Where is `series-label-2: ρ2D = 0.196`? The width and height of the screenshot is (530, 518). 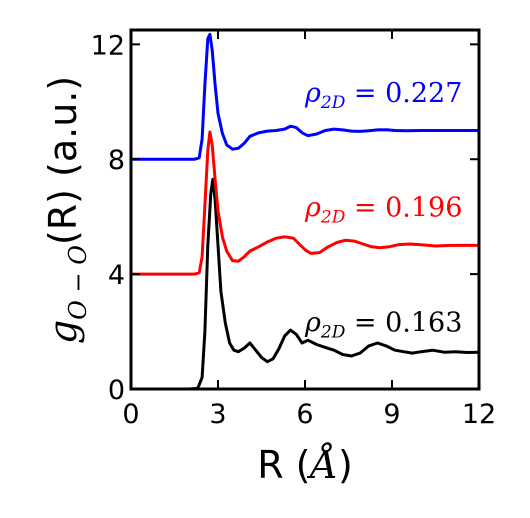 series-label-2: ρ2D = 0.196 is located at coordinates (383, 210).